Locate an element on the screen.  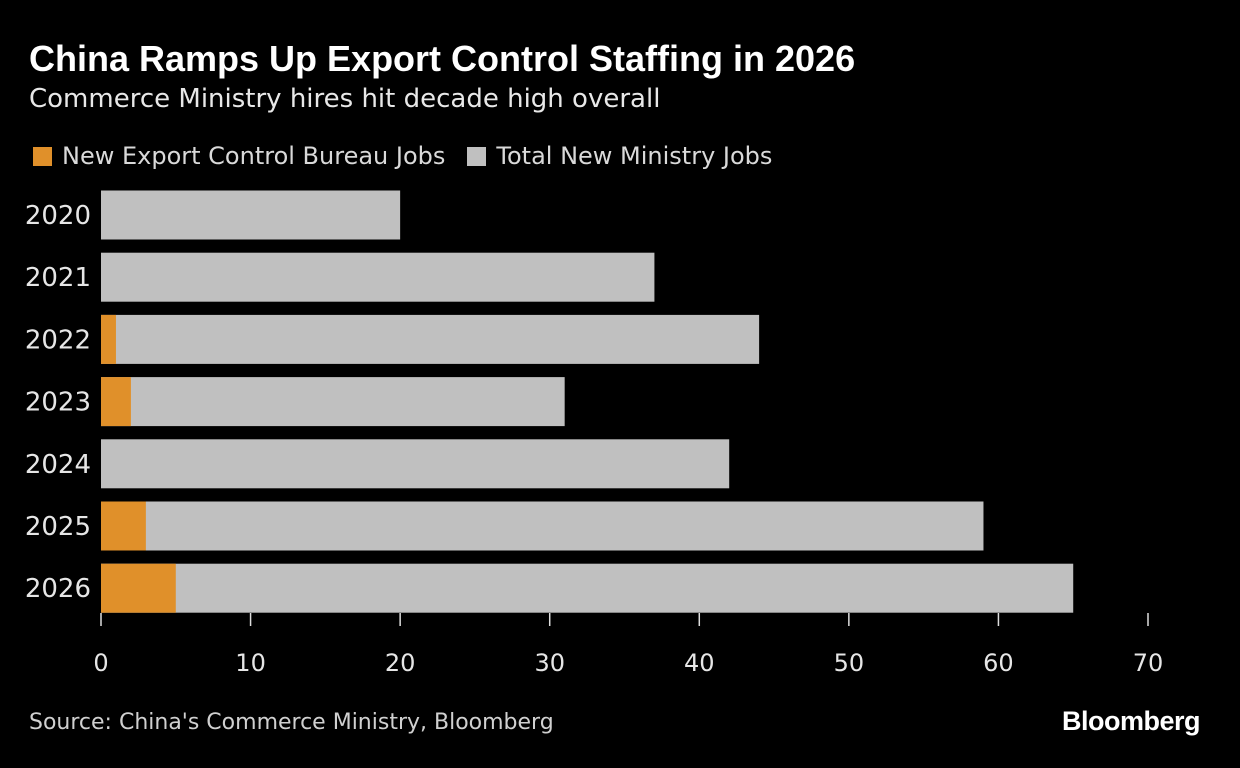
bar-total-2022 is located at coordinates (430, 339).